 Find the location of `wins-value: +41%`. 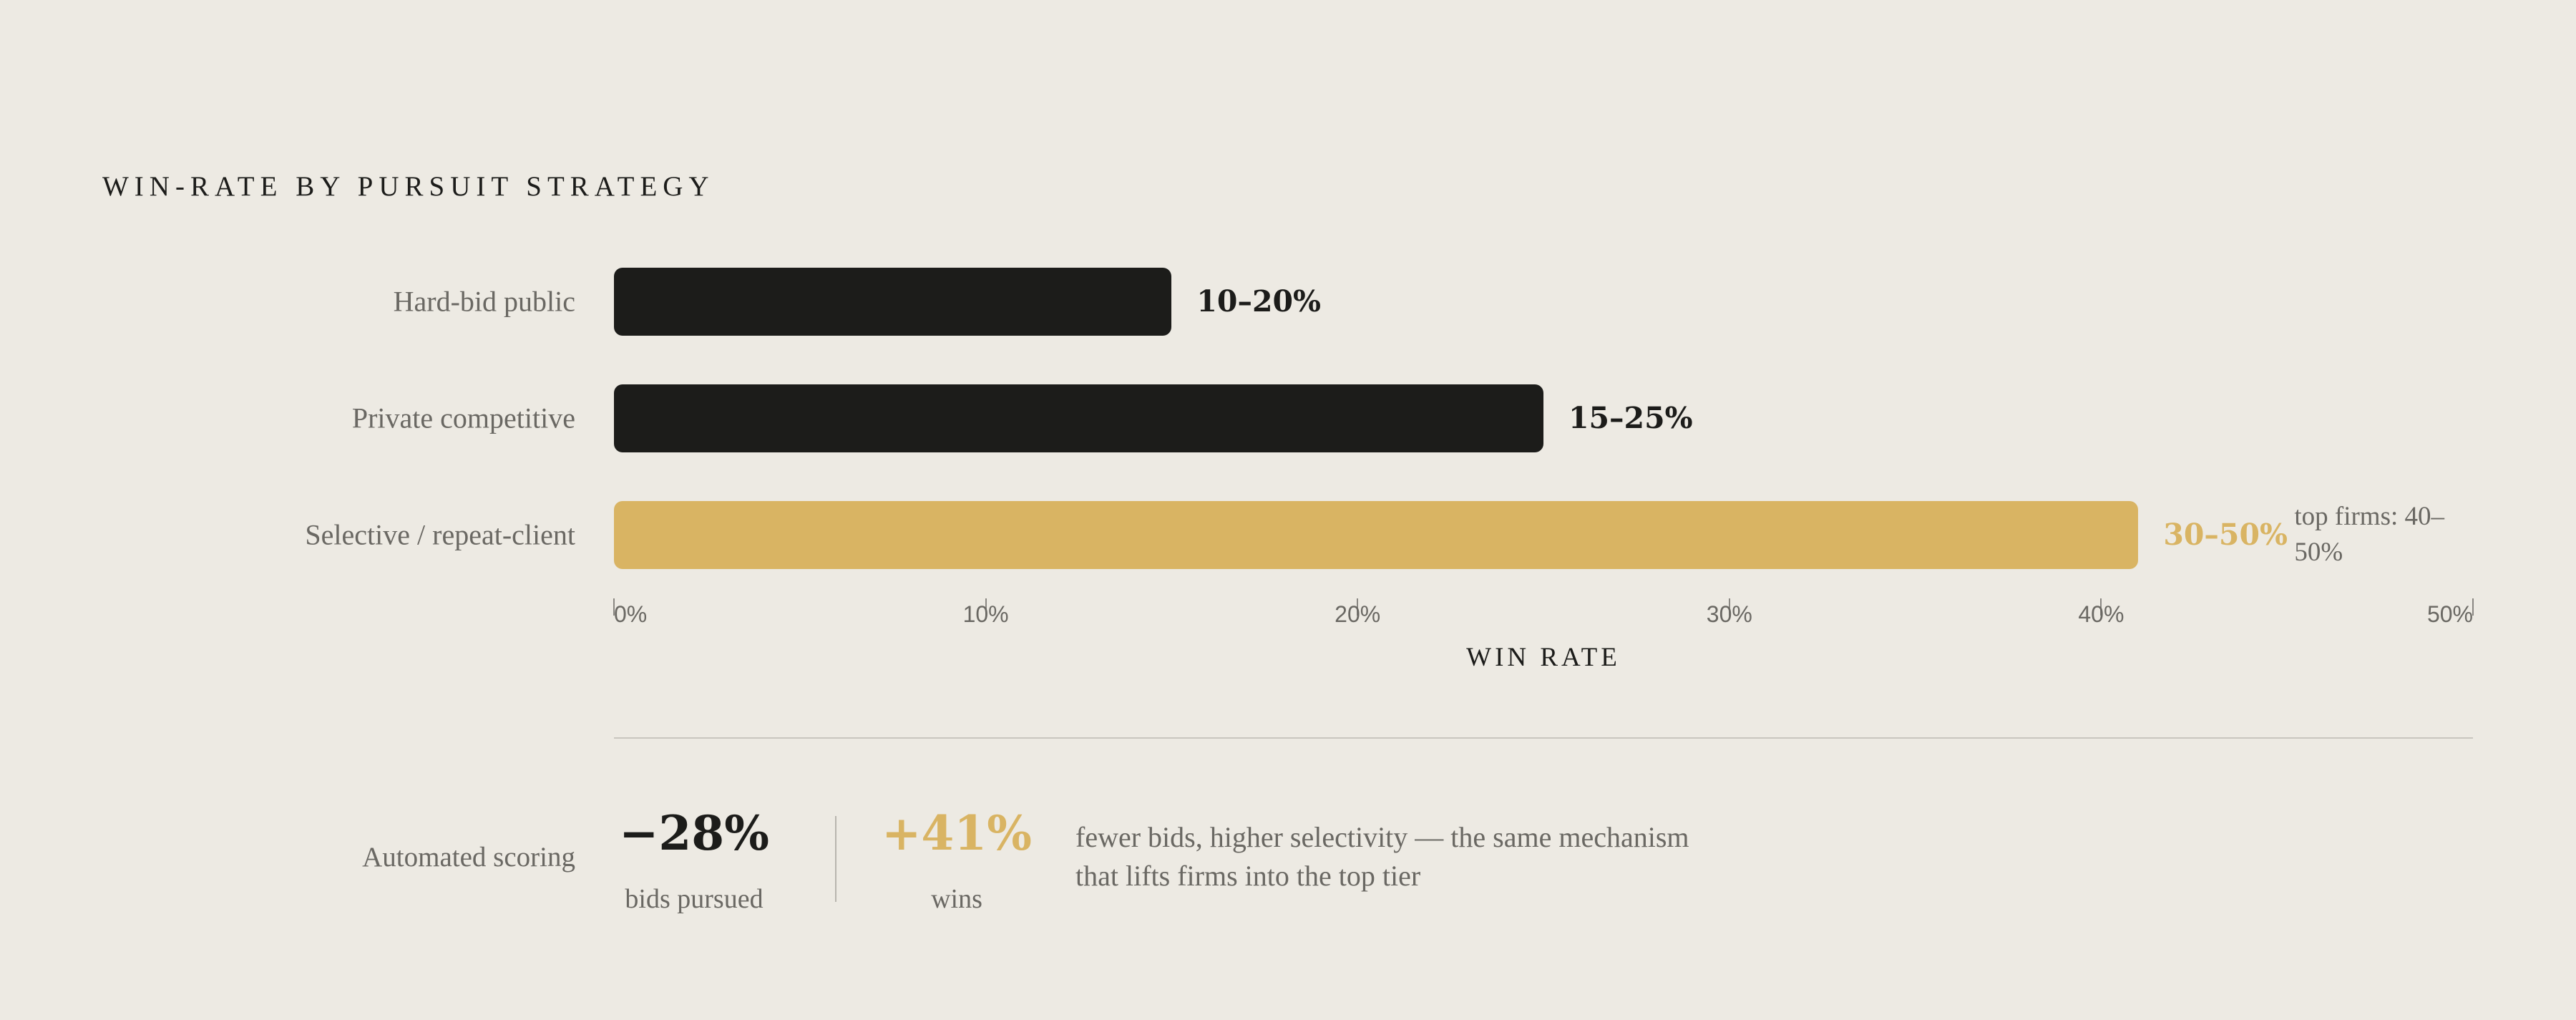

wins-value: +41% is located at coordinates (957, 833).